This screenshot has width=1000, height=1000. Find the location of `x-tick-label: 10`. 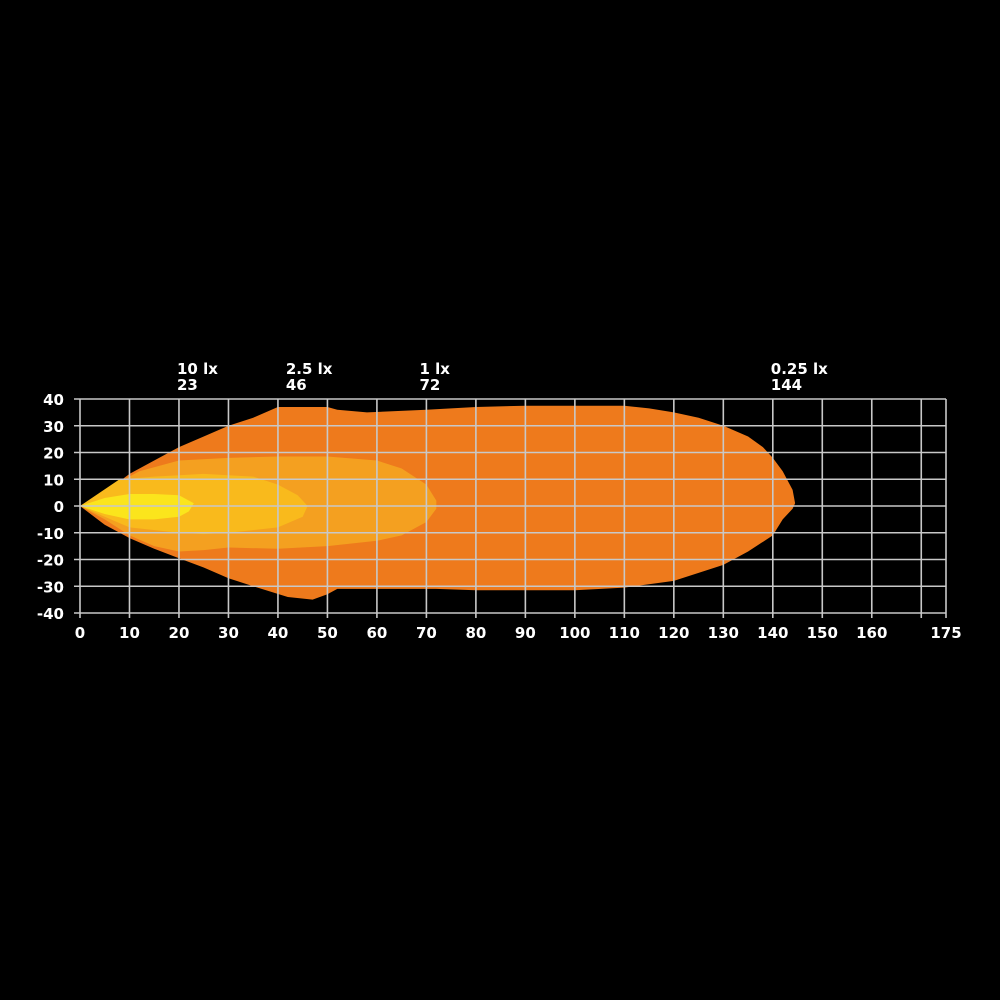

x-tick-label: 10 is located at coordinates (129, 633).